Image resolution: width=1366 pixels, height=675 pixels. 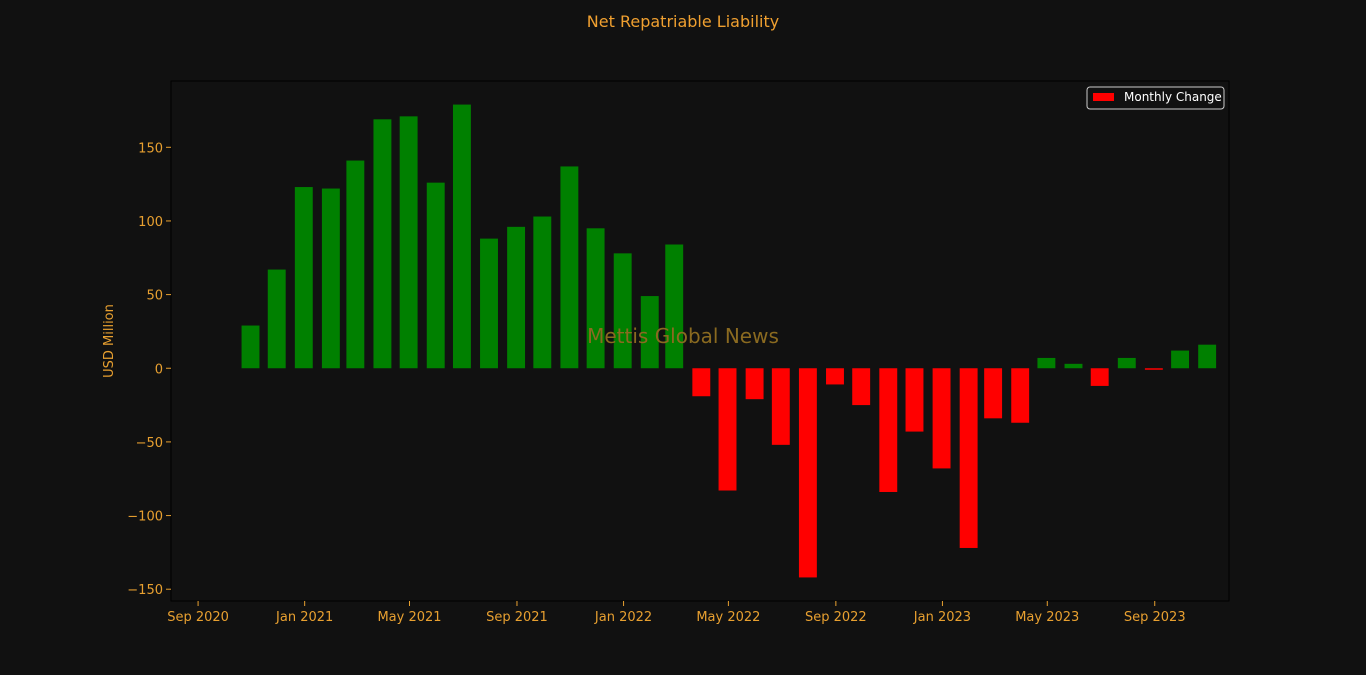 I want to click on y-tick-label: −100, so click(x=145, y=517).